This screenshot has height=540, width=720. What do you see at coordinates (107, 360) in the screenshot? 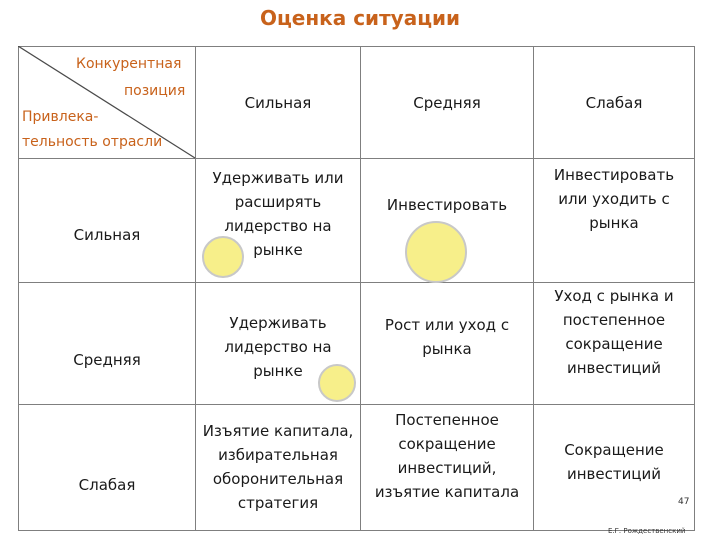
I see `row-header-medium: Средняя` at bounding box center [107, 360].